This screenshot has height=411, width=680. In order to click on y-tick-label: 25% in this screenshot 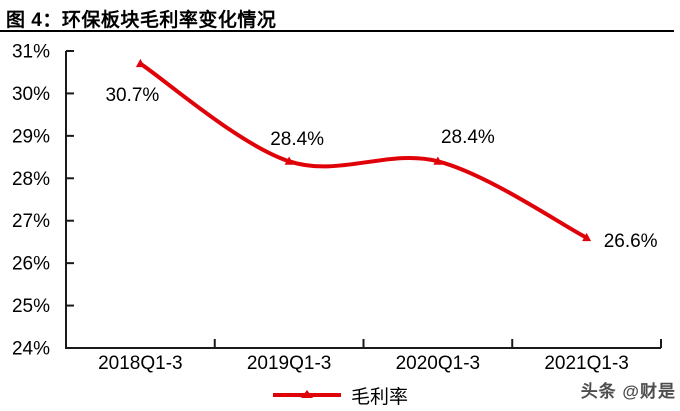, I will do `click(31, 306)`.